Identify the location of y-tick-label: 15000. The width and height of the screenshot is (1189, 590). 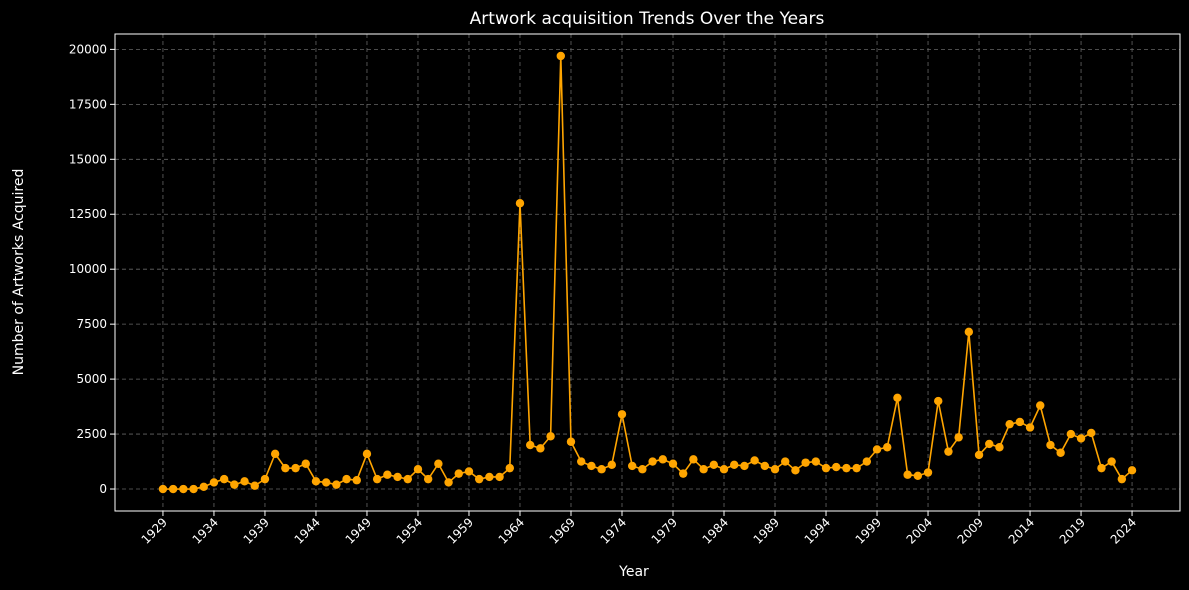
(88, 159).